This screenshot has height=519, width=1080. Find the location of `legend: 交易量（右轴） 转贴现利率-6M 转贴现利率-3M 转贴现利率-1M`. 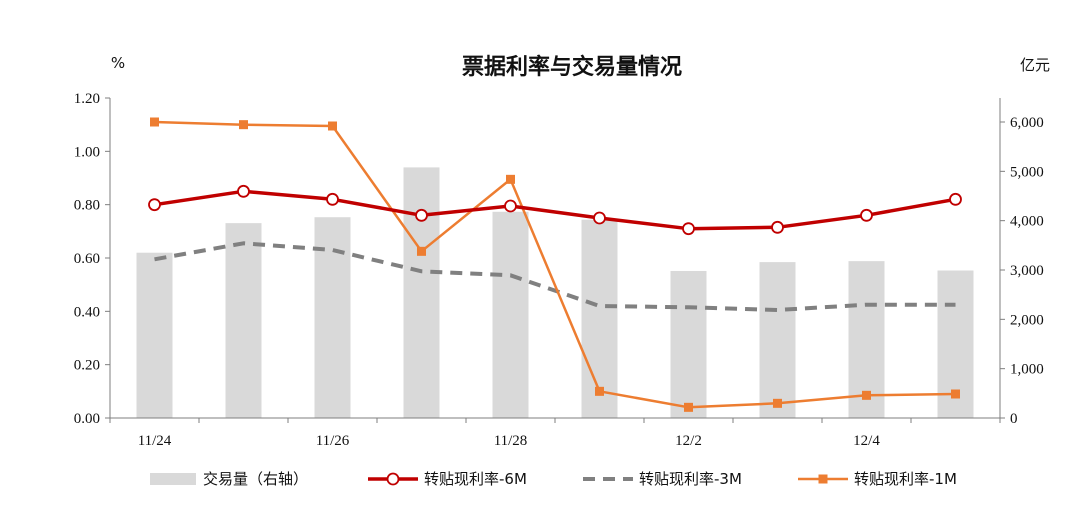

legend: 交易量（右轴） 转贴现利率-6M 转贴现利率-3M 转贴现利率-1M is located at coordinates (553, 479).